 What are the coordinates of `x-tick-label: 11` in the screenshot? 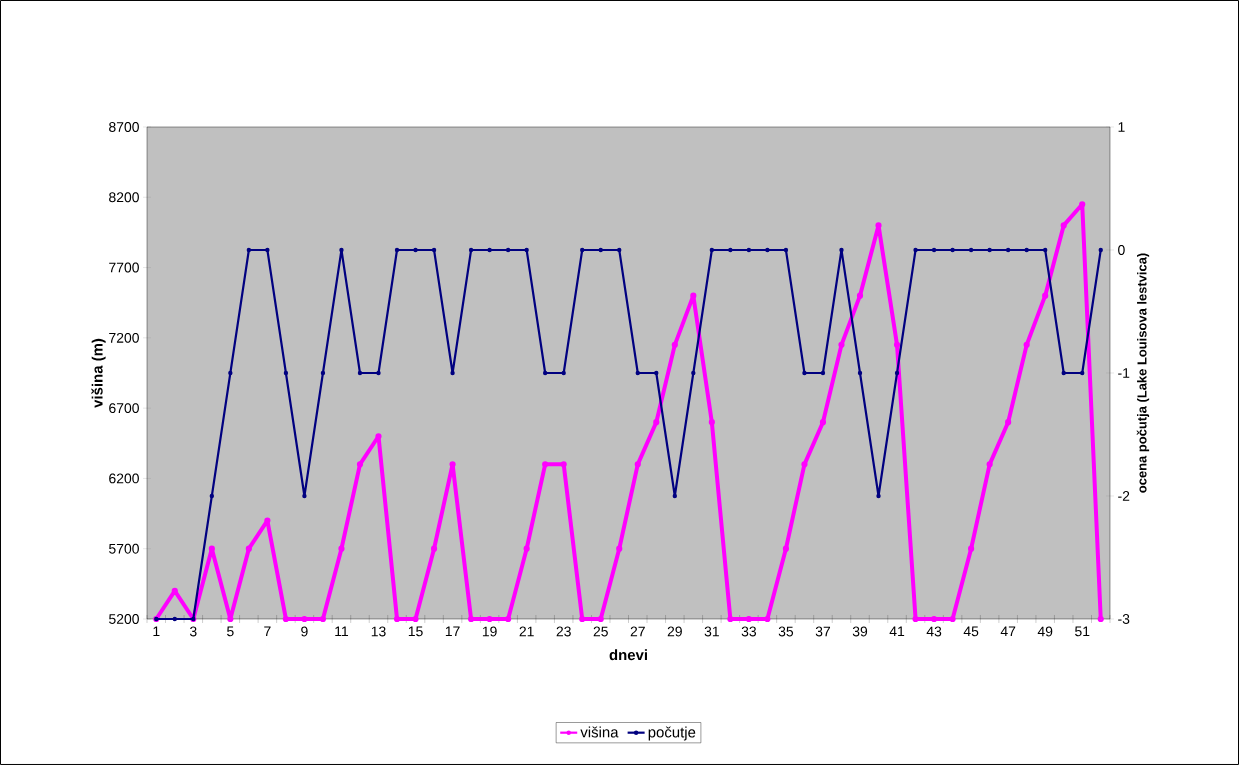 It's located at (342, 631).